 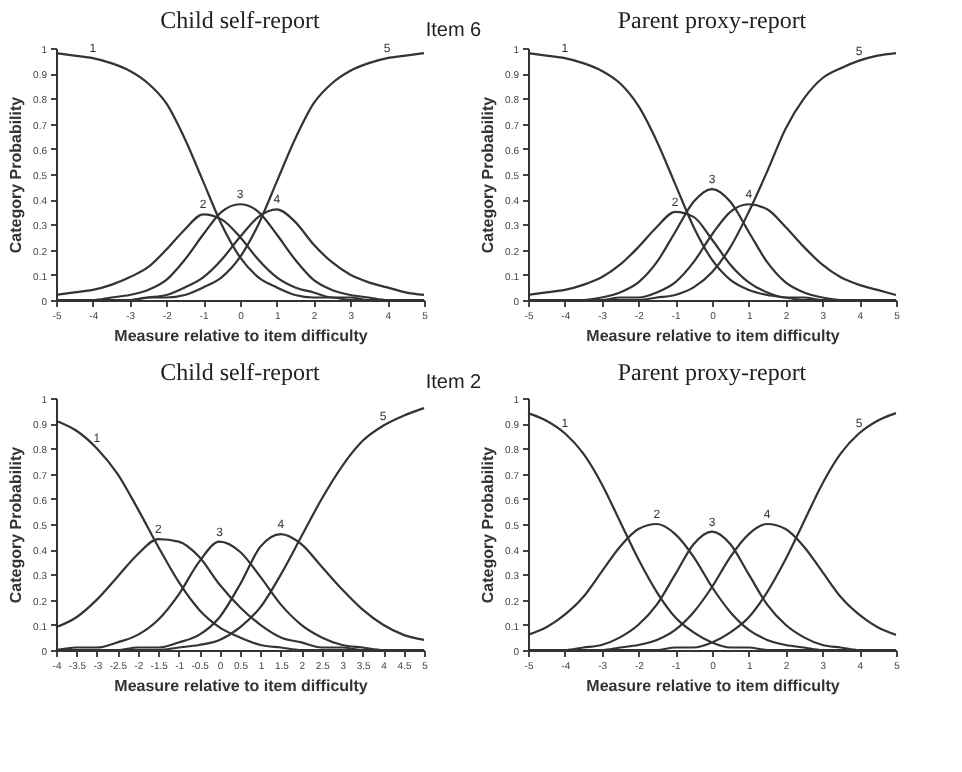 What do you see at coordinates (454, 31) in the screenshot?
I see `text: Item 6` at bounding box center [454, 31].